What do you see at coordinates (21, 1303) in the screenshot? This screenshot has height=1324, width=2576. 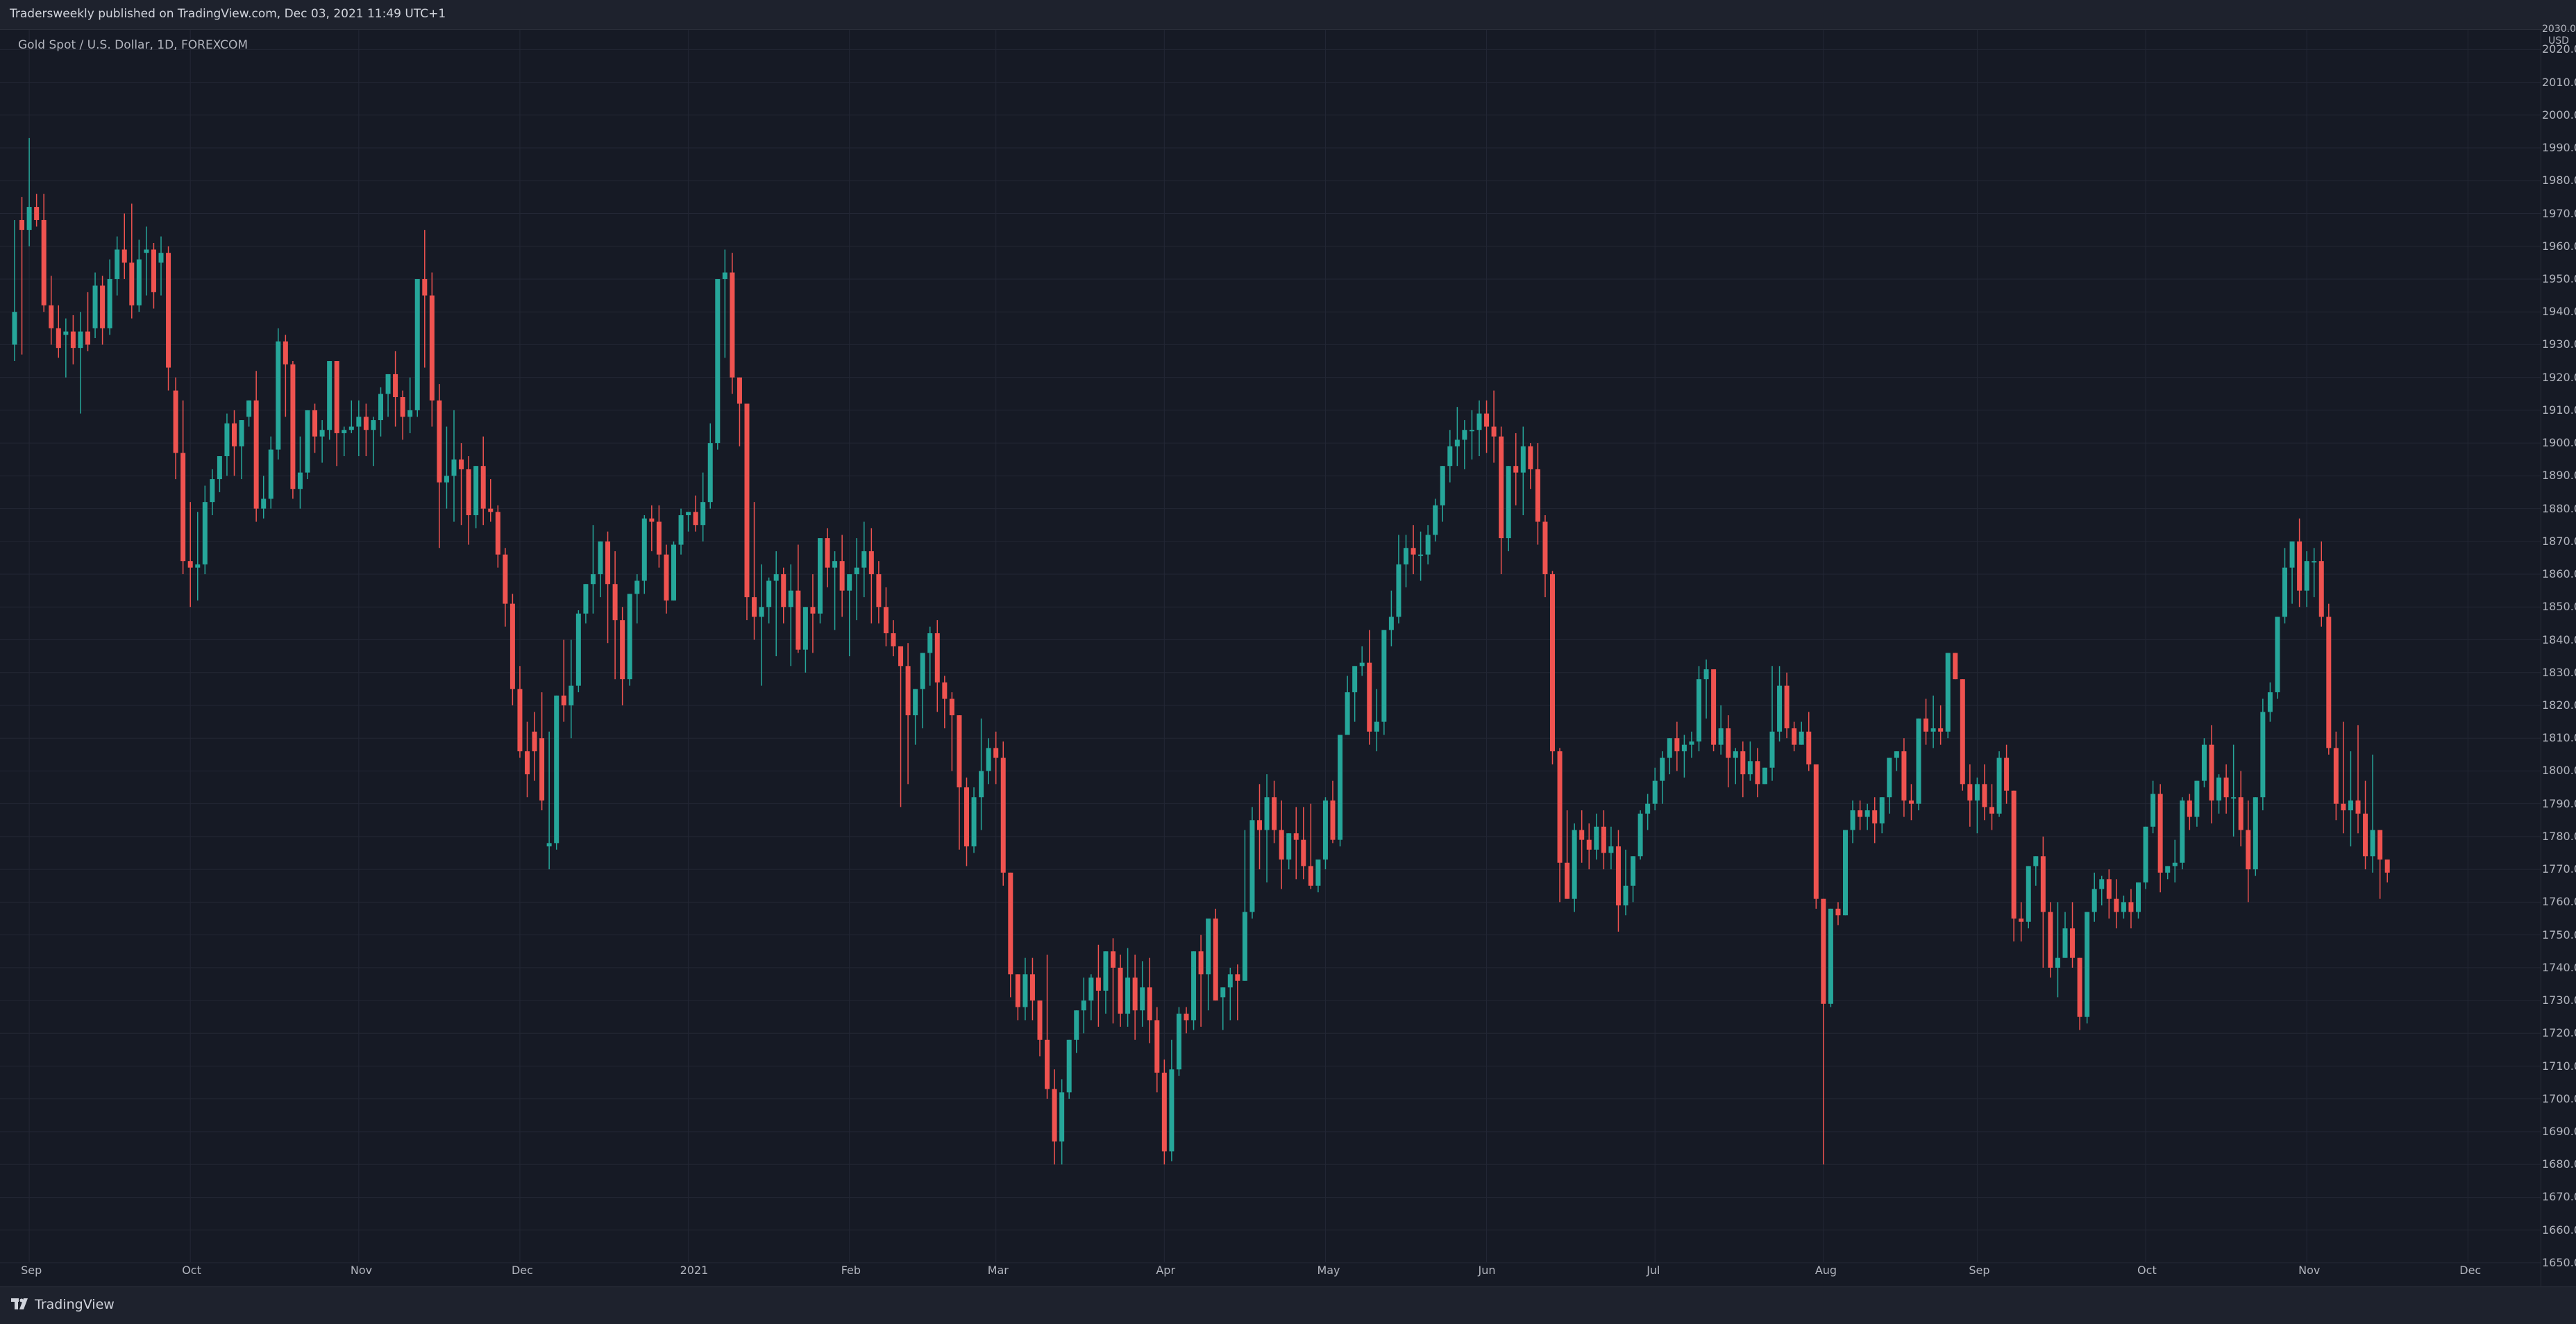 I see `tradingview-logo-icon` at bounding box center [21, 1303].